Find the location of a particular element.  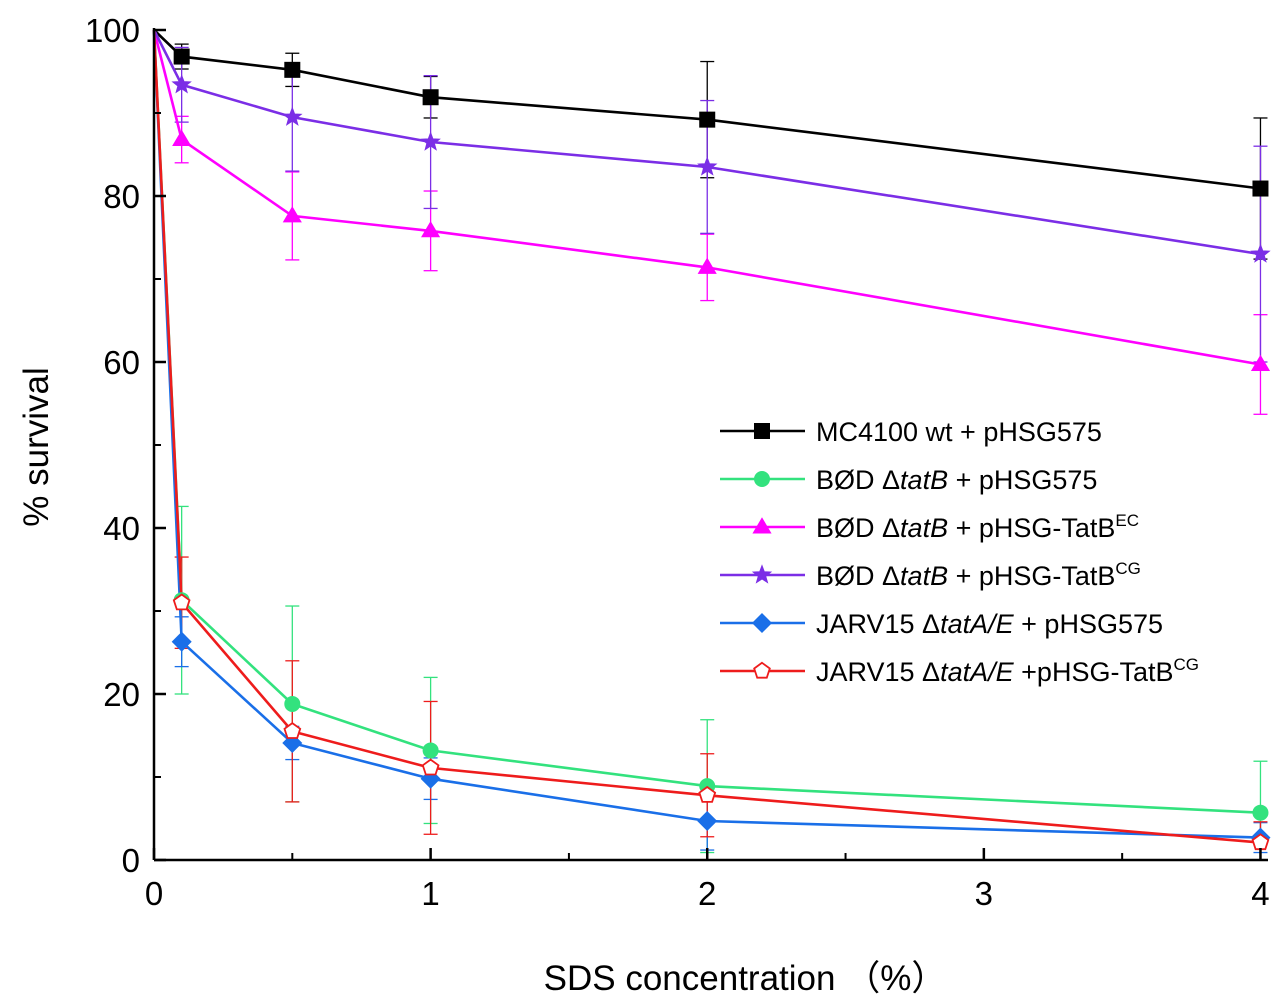

legend-item: JARV15 ΔtatA/E +pHSG-TatBCG is located at coordinates (959, 671).